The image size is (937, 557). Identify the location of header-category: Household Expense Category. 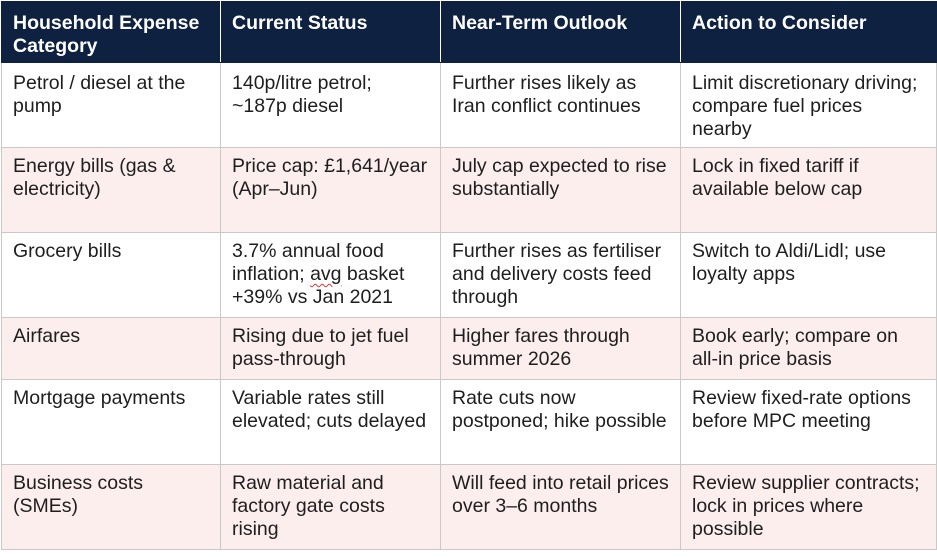
(111, 32).